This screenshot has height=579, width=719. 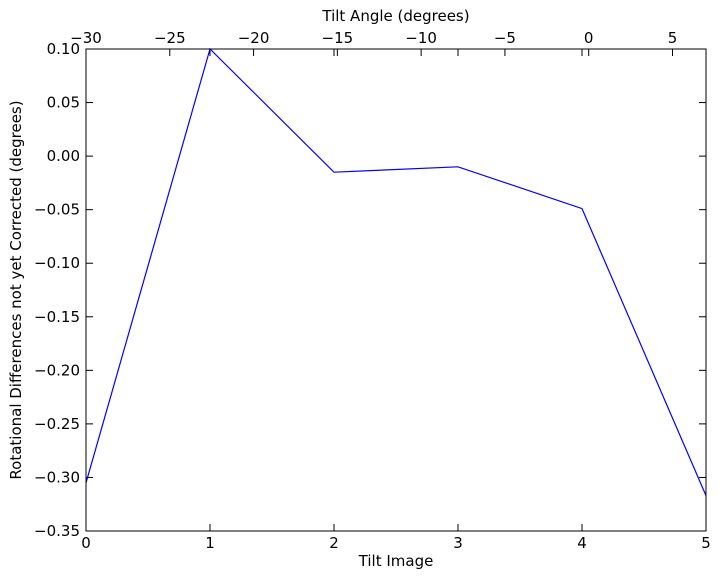 I want to click on y-tick-label: −0.20, so click(x=57, y=370).